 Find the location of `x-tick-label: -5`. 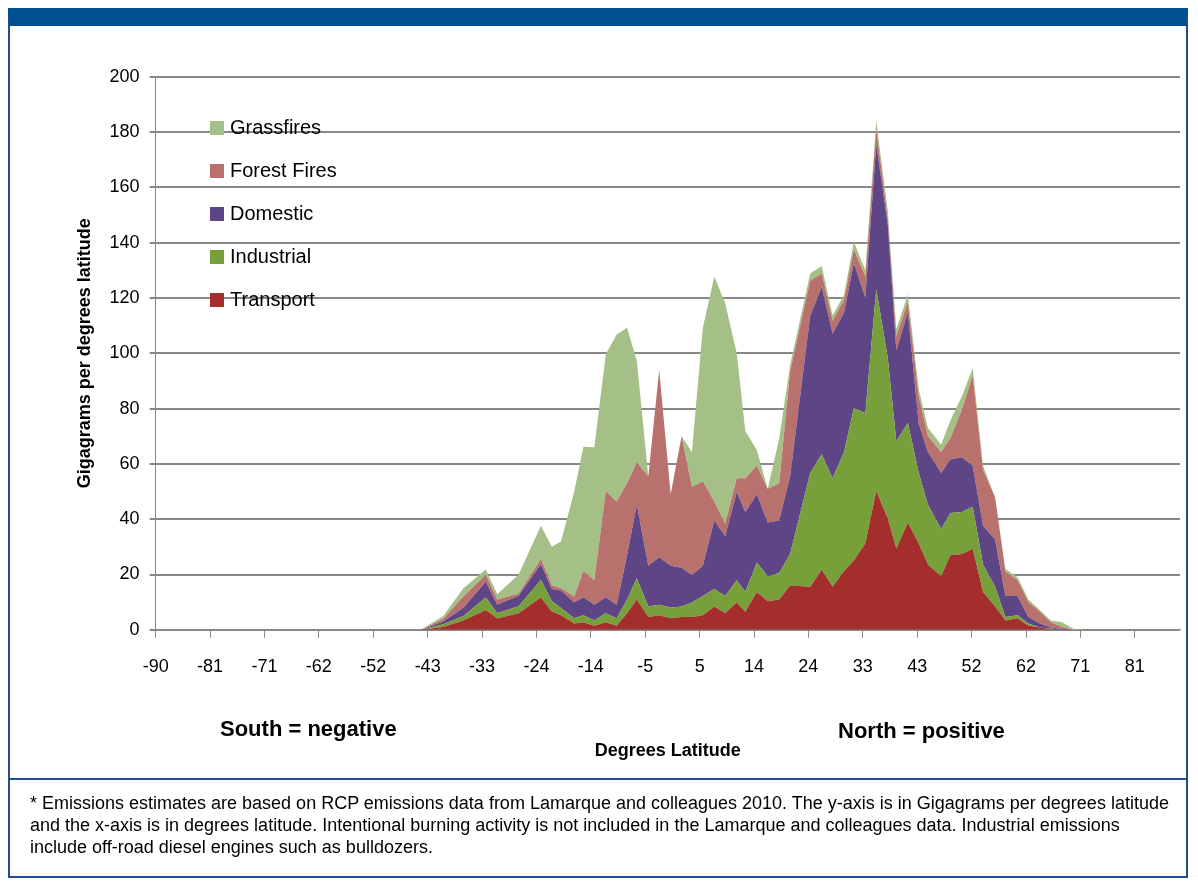

x-tick-label: -5 is located at coordinates (645, 665).